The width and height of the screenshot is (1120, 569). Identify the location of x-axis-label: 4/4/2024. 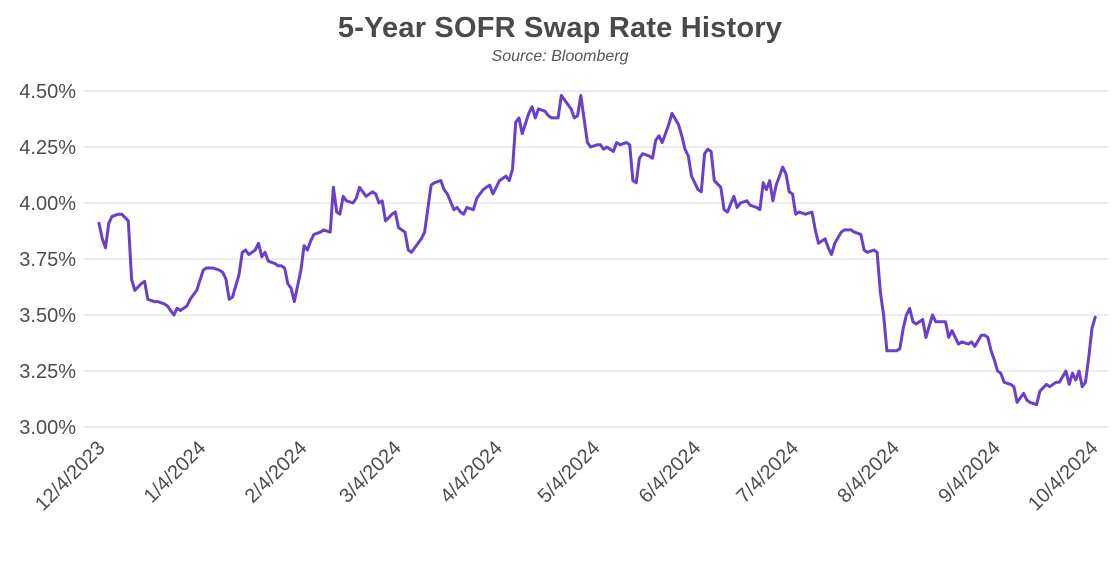
(471, 472).